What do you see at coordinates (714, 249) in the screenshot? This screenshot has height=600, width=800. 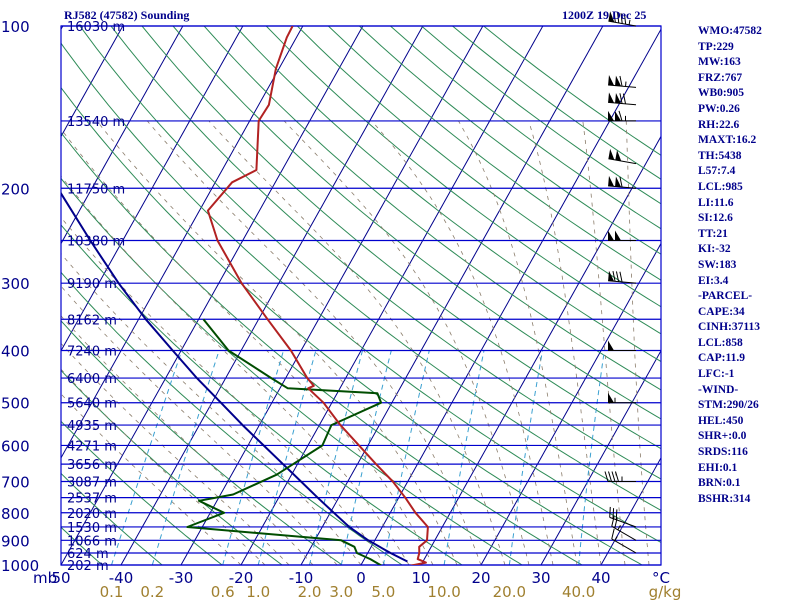 I see `index-item: KI:-32` at bounding box center [714, 249].